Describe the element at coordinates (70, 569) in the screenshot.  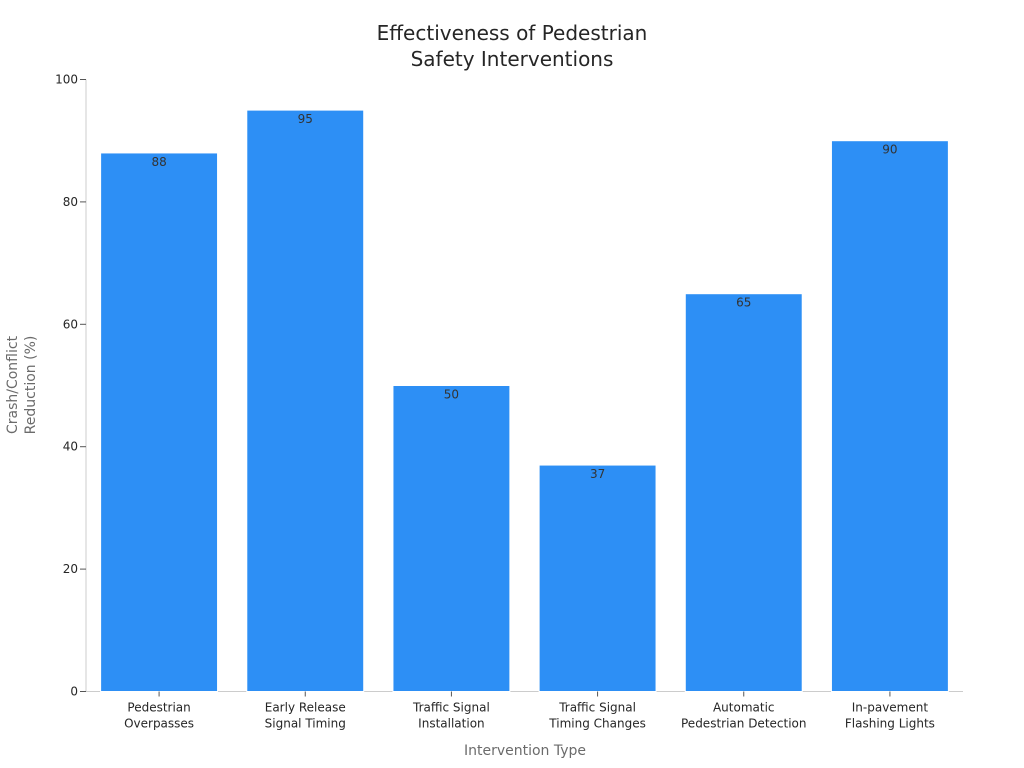
I see `y-tick-label: 20` at that location.